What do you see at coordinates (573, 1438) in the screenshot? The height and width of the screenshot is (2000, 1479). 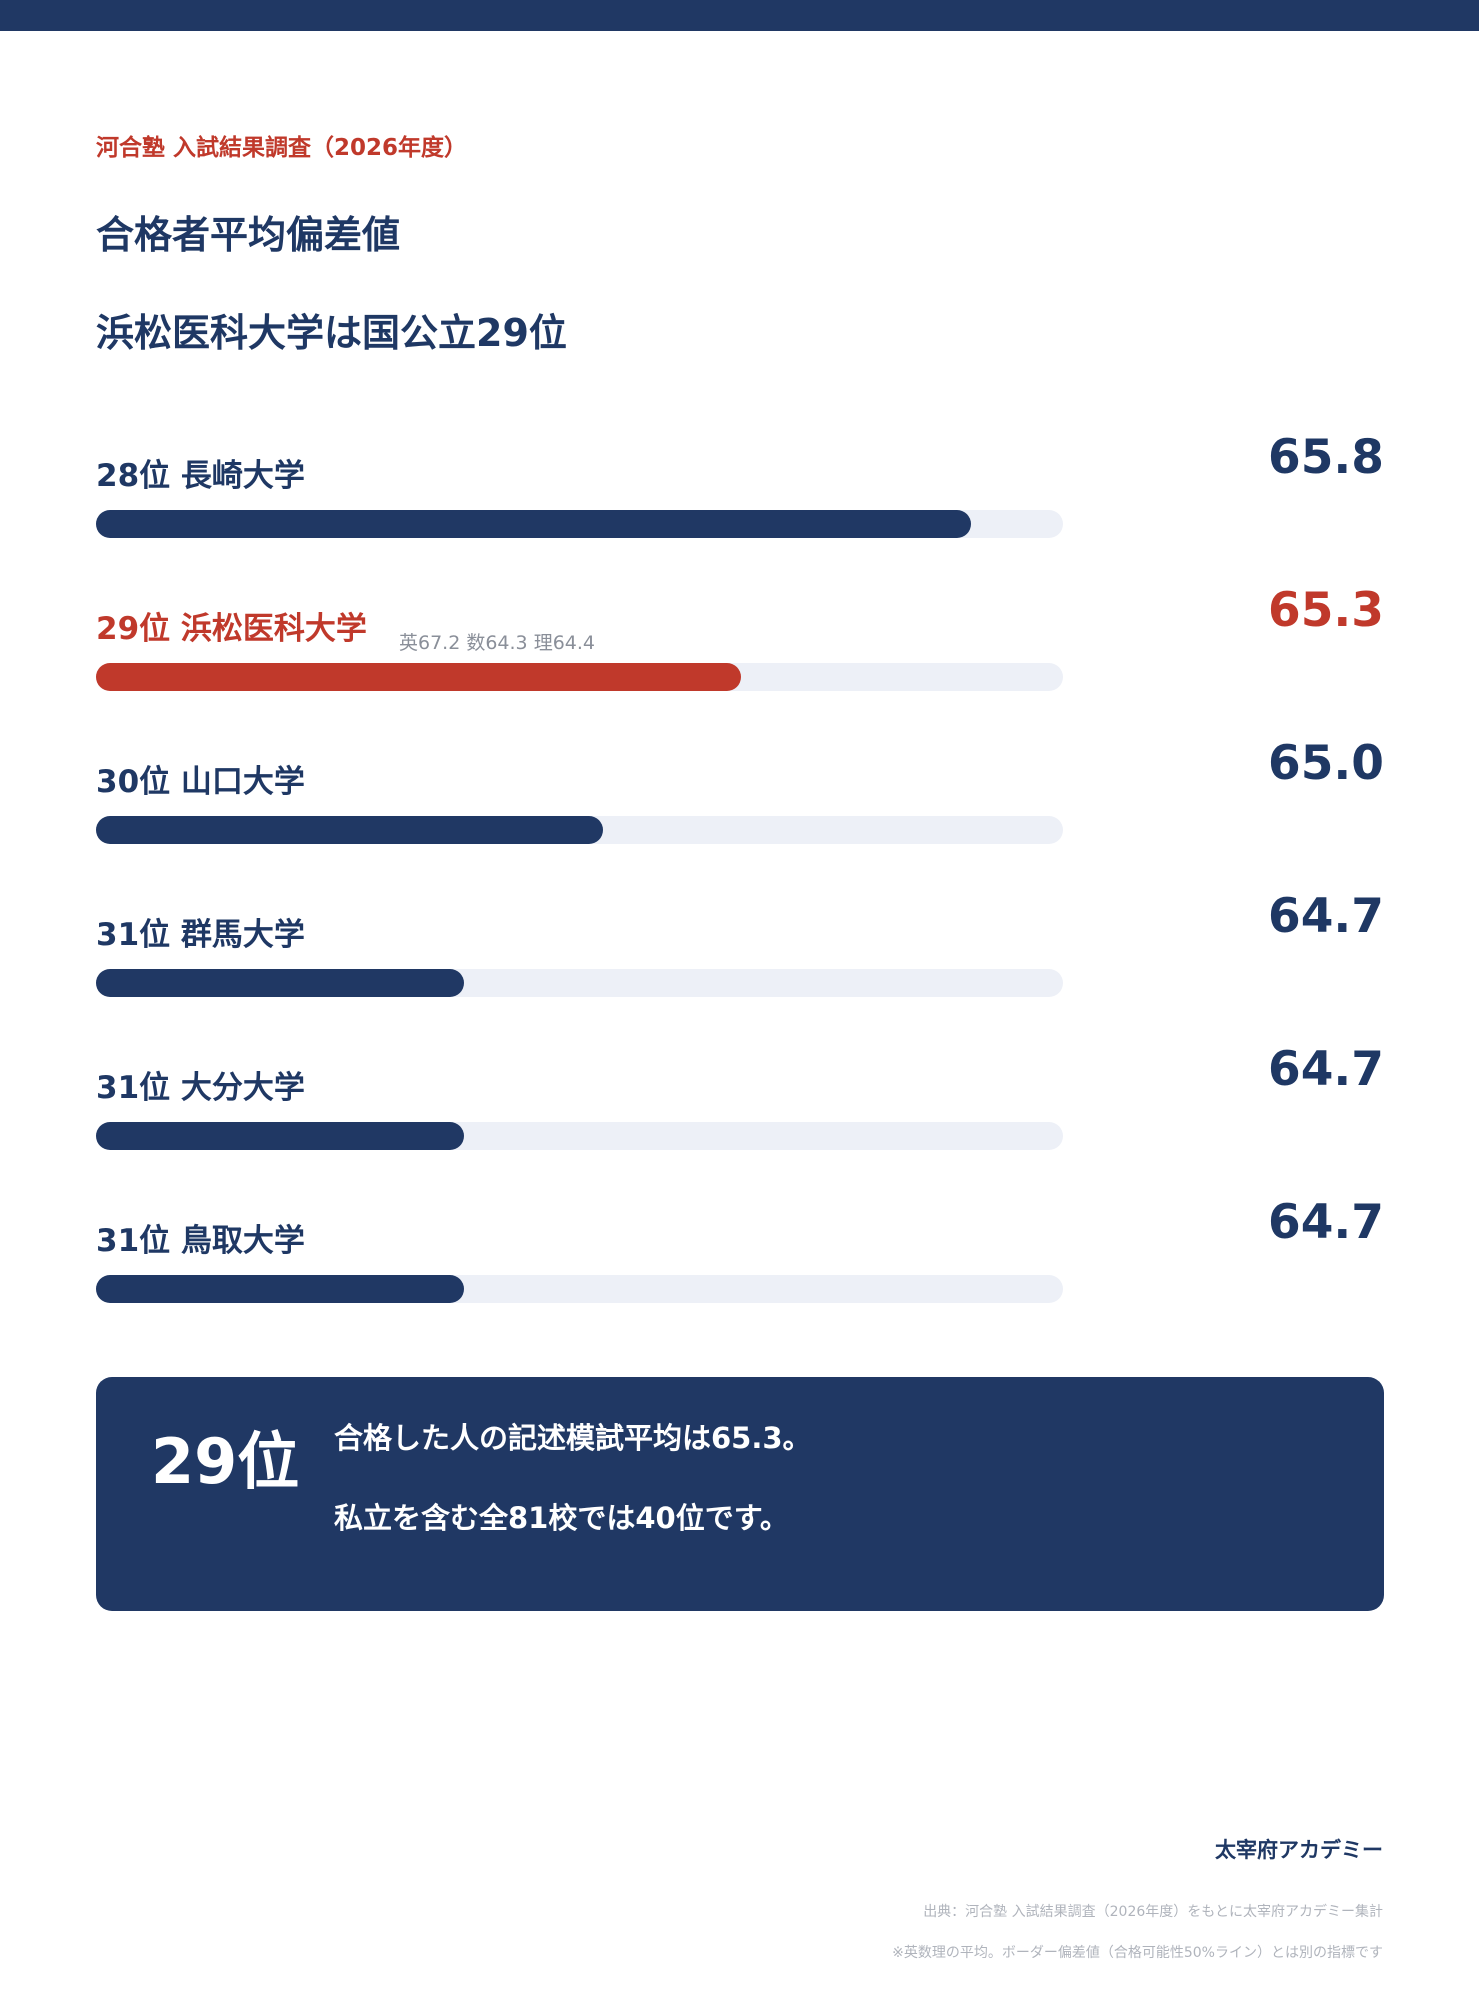 I see `summary-line-1: 合格した人の記述模試平均は65.3。` at bounding box center [573, 1438].